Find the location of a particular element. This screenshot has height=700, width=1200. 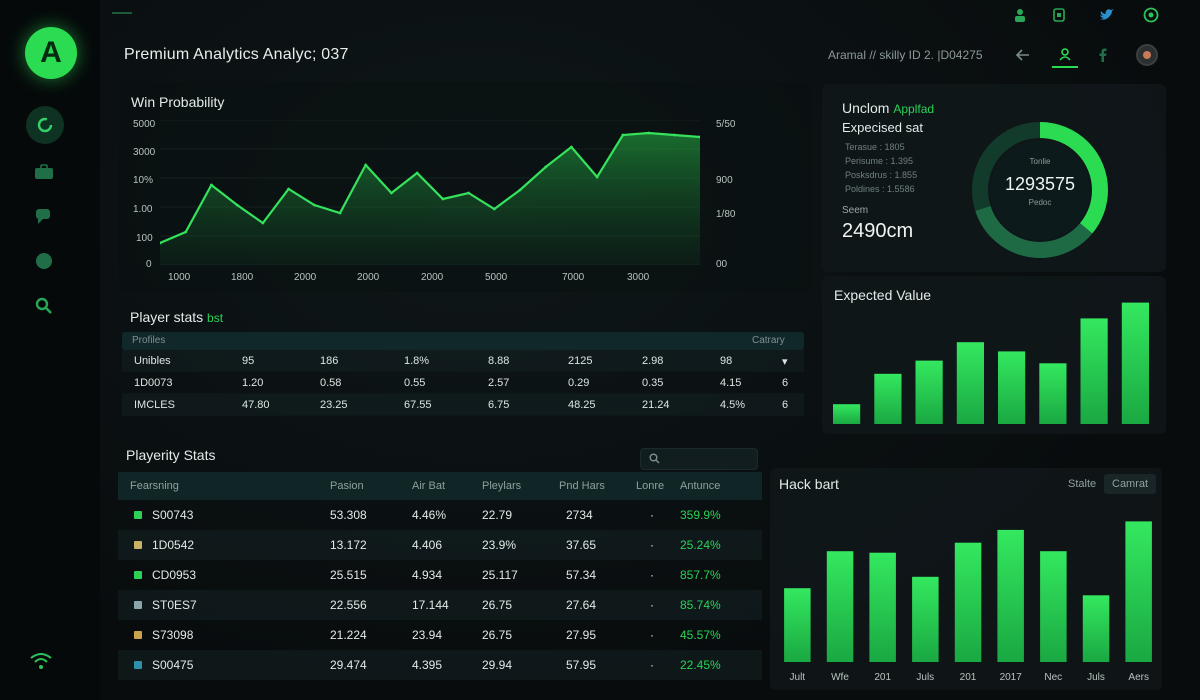

donut-center-top: Tonlie is located at coordinates (1040, 161).